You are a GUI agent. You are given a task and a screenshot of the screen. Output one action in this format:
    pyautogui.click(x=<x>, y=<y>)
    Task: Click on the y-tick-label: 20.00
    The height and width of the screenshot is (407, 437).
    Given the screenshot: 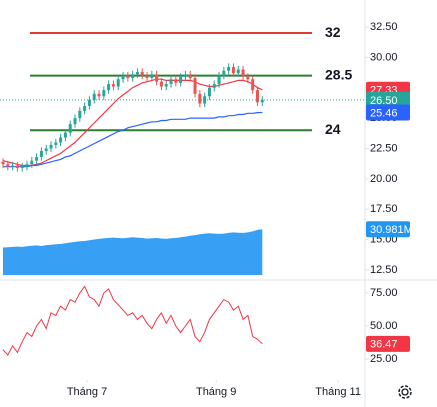 What is the action you would take?
    pyautogui.click(x=384, y=179)
    